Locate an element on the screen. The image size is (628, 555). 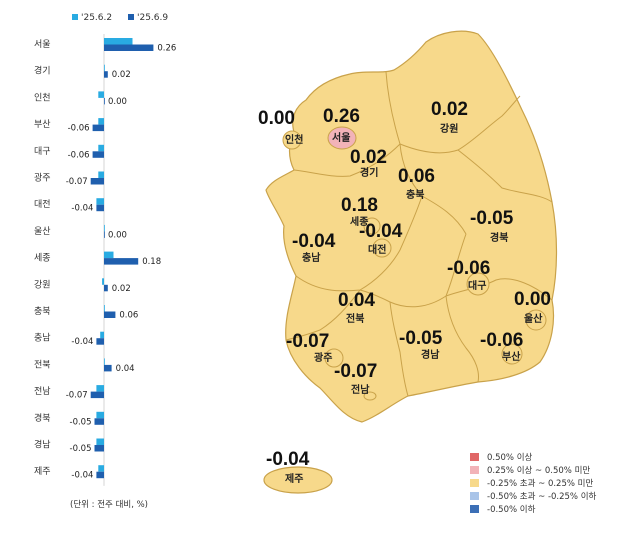
incheon-value: 0.00 is located at coordinates (276, 118).